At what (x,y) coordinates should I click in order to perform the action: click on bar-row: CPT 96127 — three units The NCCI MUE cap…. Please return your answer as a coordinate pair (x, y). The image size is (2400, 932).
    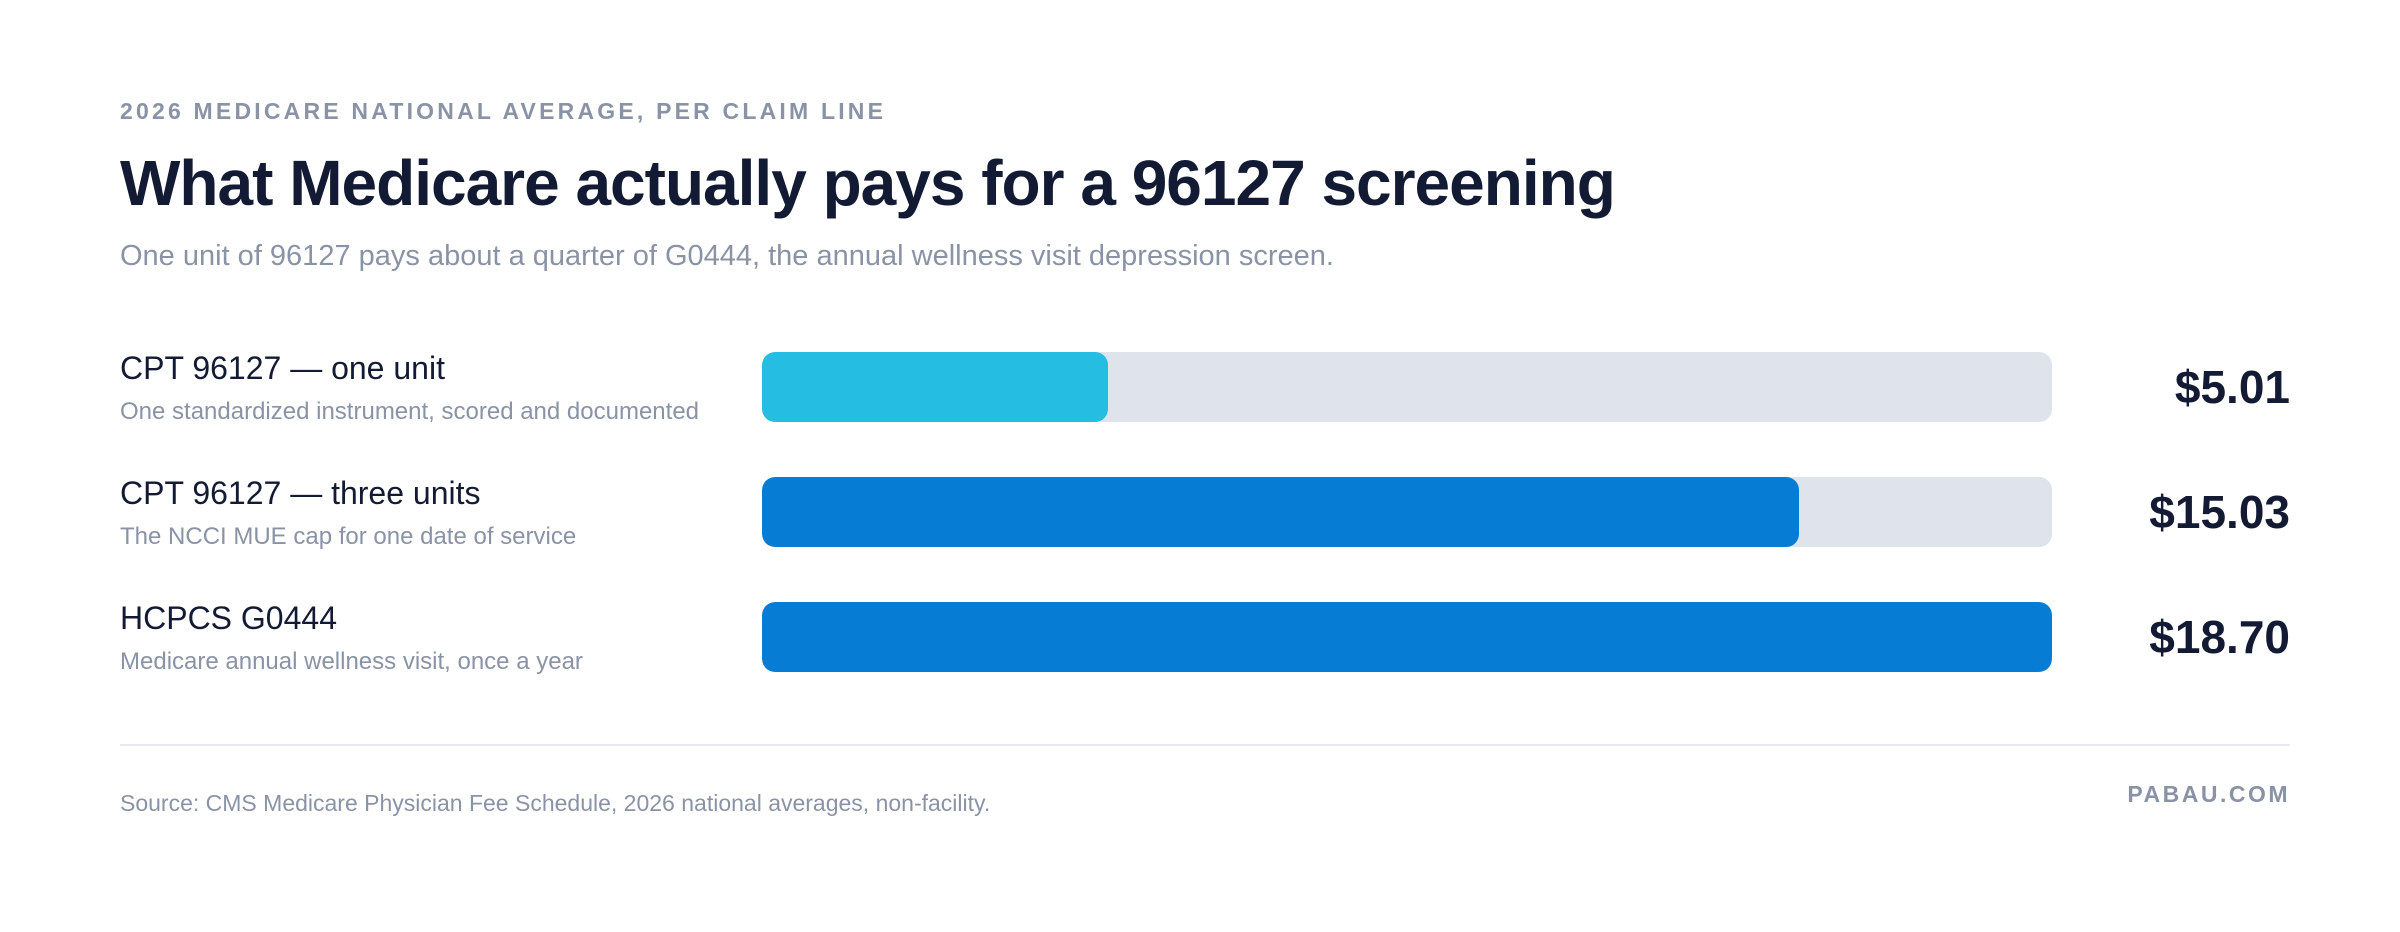
    Looking at the image, I should click on (1200, 512).